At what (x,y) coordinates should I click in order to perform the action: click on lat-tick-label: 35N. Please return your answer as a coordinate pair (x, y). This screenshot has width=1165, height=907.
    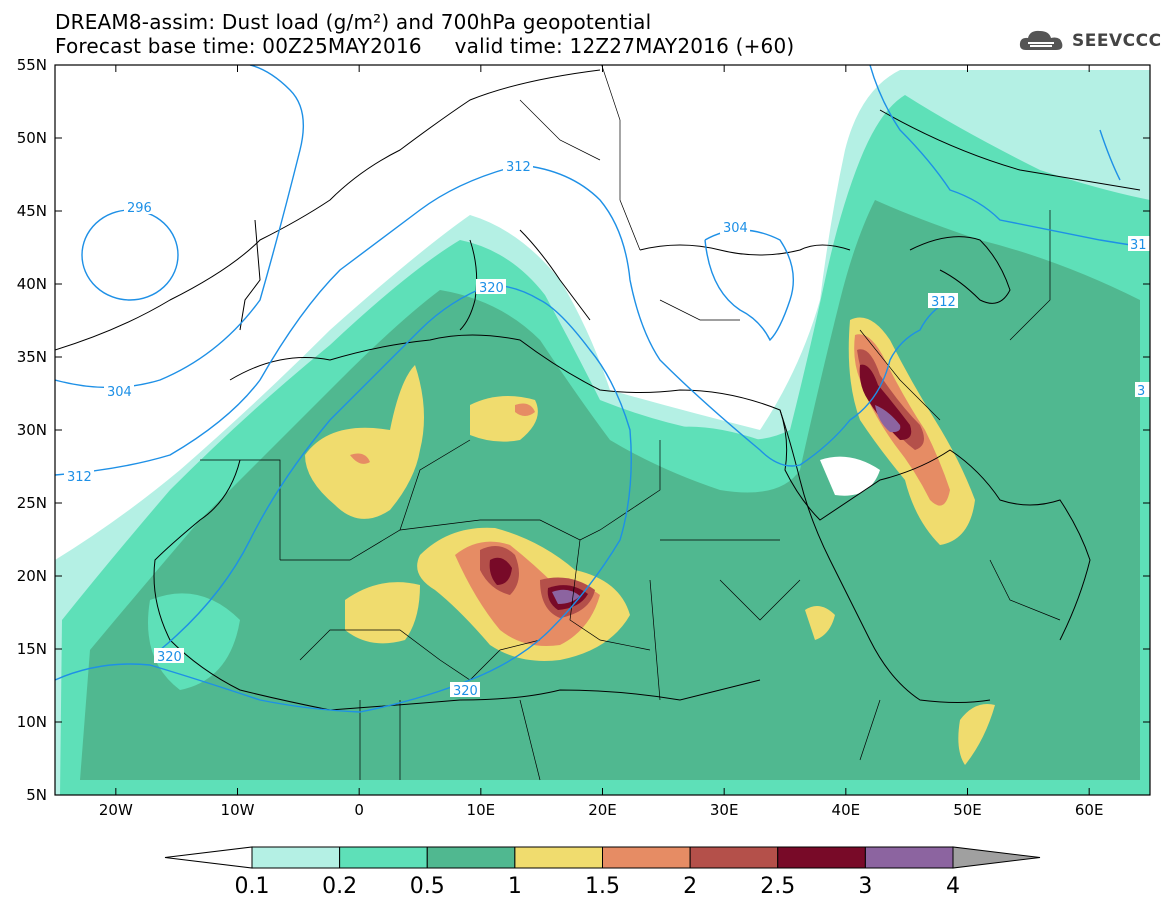
    Looking at the image, I should click on (32, 357).